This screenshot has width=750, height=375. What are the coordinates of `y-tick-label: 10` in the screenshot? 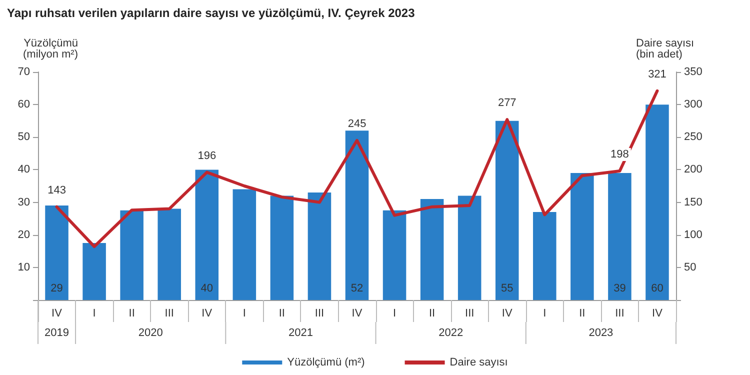 It's located at (24, 267).